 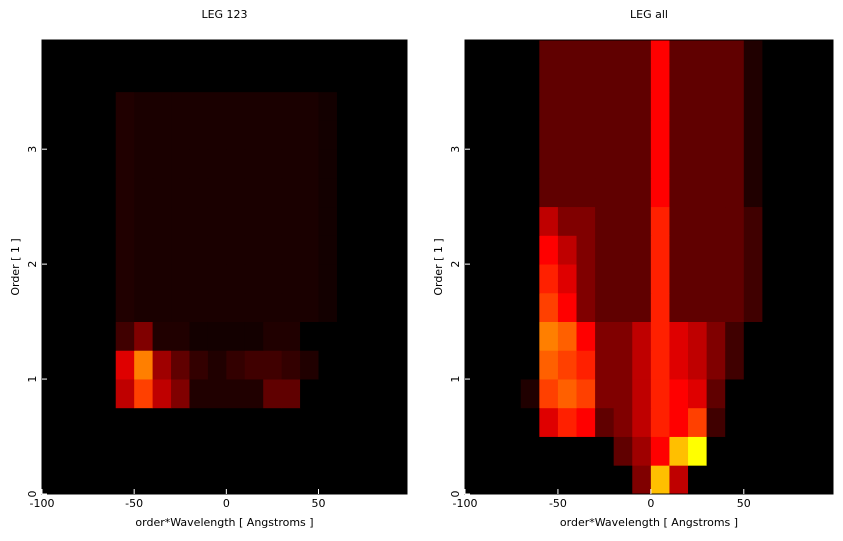 What do you see at coordinates (15, 266) in the screenshot?
I see `y-axis-label: Order [ 1 ]` at bounding box center [15, 266].